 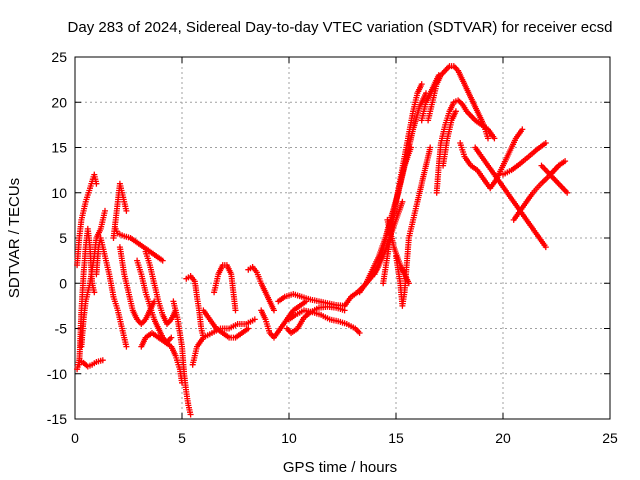 I want to click on y-tick-label: 5, so click(x=63, y=238).